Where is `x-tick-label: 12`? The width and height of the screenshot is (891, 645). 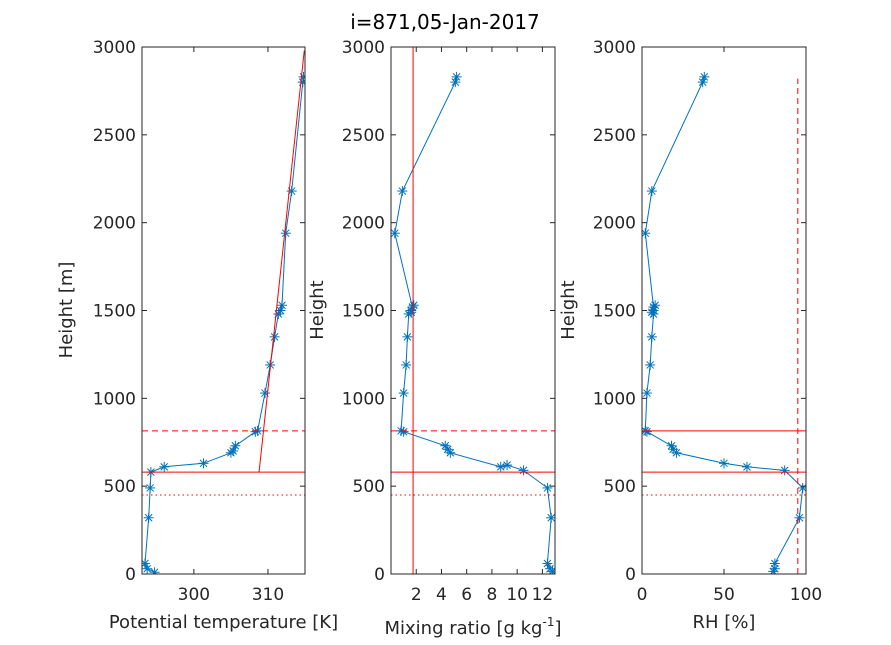 x-tick-label: 12 is located at coordinates (543, 595).